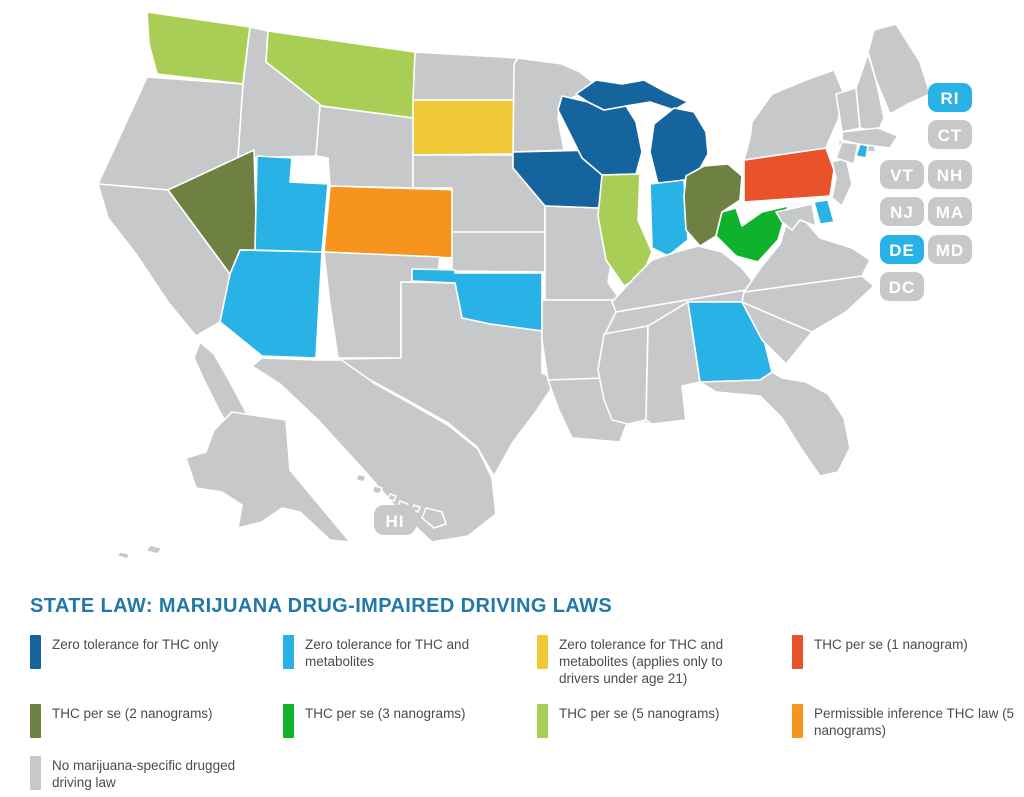 The height and width of the screenshot is (797, 1024). I want to click on badge-vt: VT, so click(902, 174).